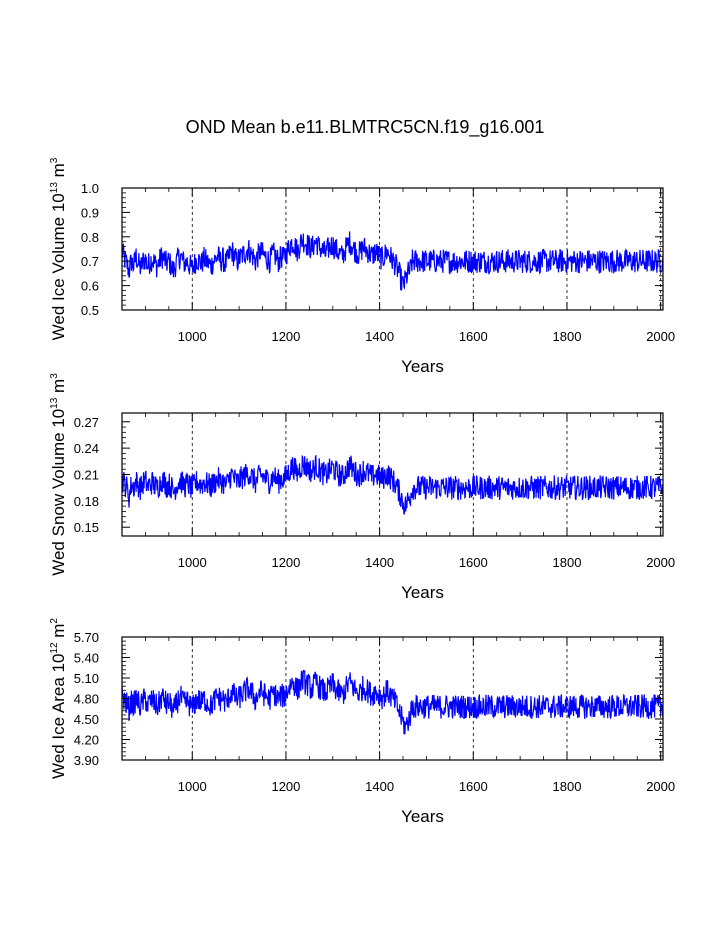  I want to click on y-tick-label: 0.24, so click(86, 448).